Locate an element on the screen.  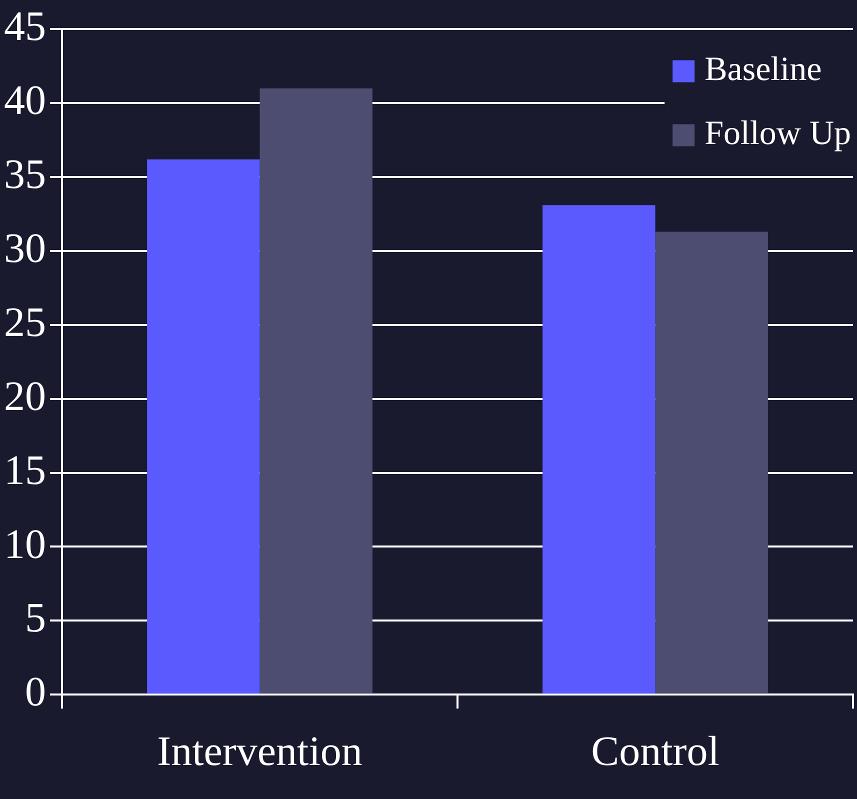
y-tick-label: 5 is located at coordinates (35, 619).